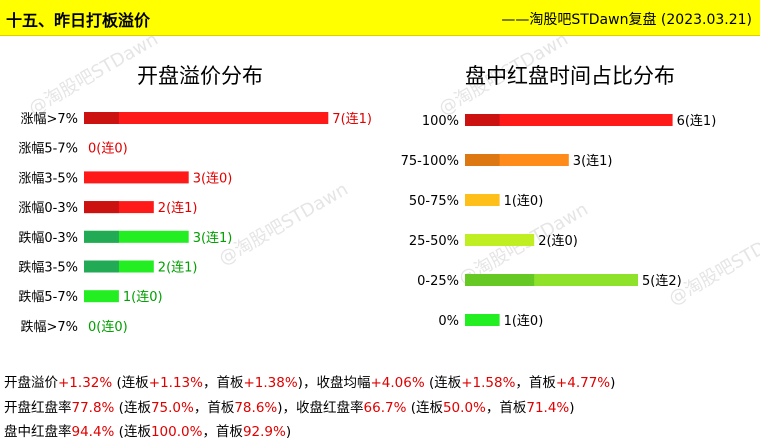  What do you see at coordinates (270, 383) in the screenshot?
I see `stat-value: +1.38%` at bounding box center [270, 383].